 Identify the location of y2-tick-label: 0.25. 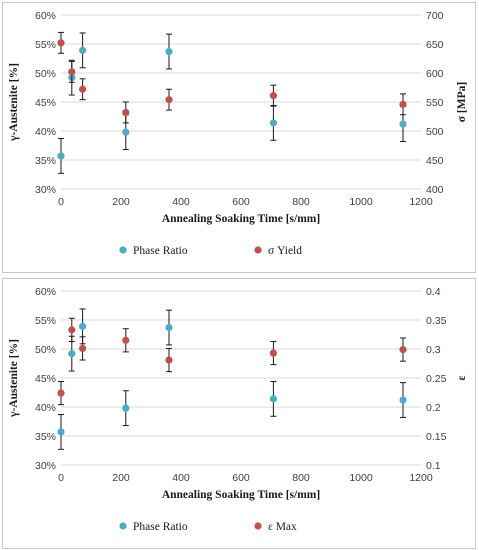
(436, 379).